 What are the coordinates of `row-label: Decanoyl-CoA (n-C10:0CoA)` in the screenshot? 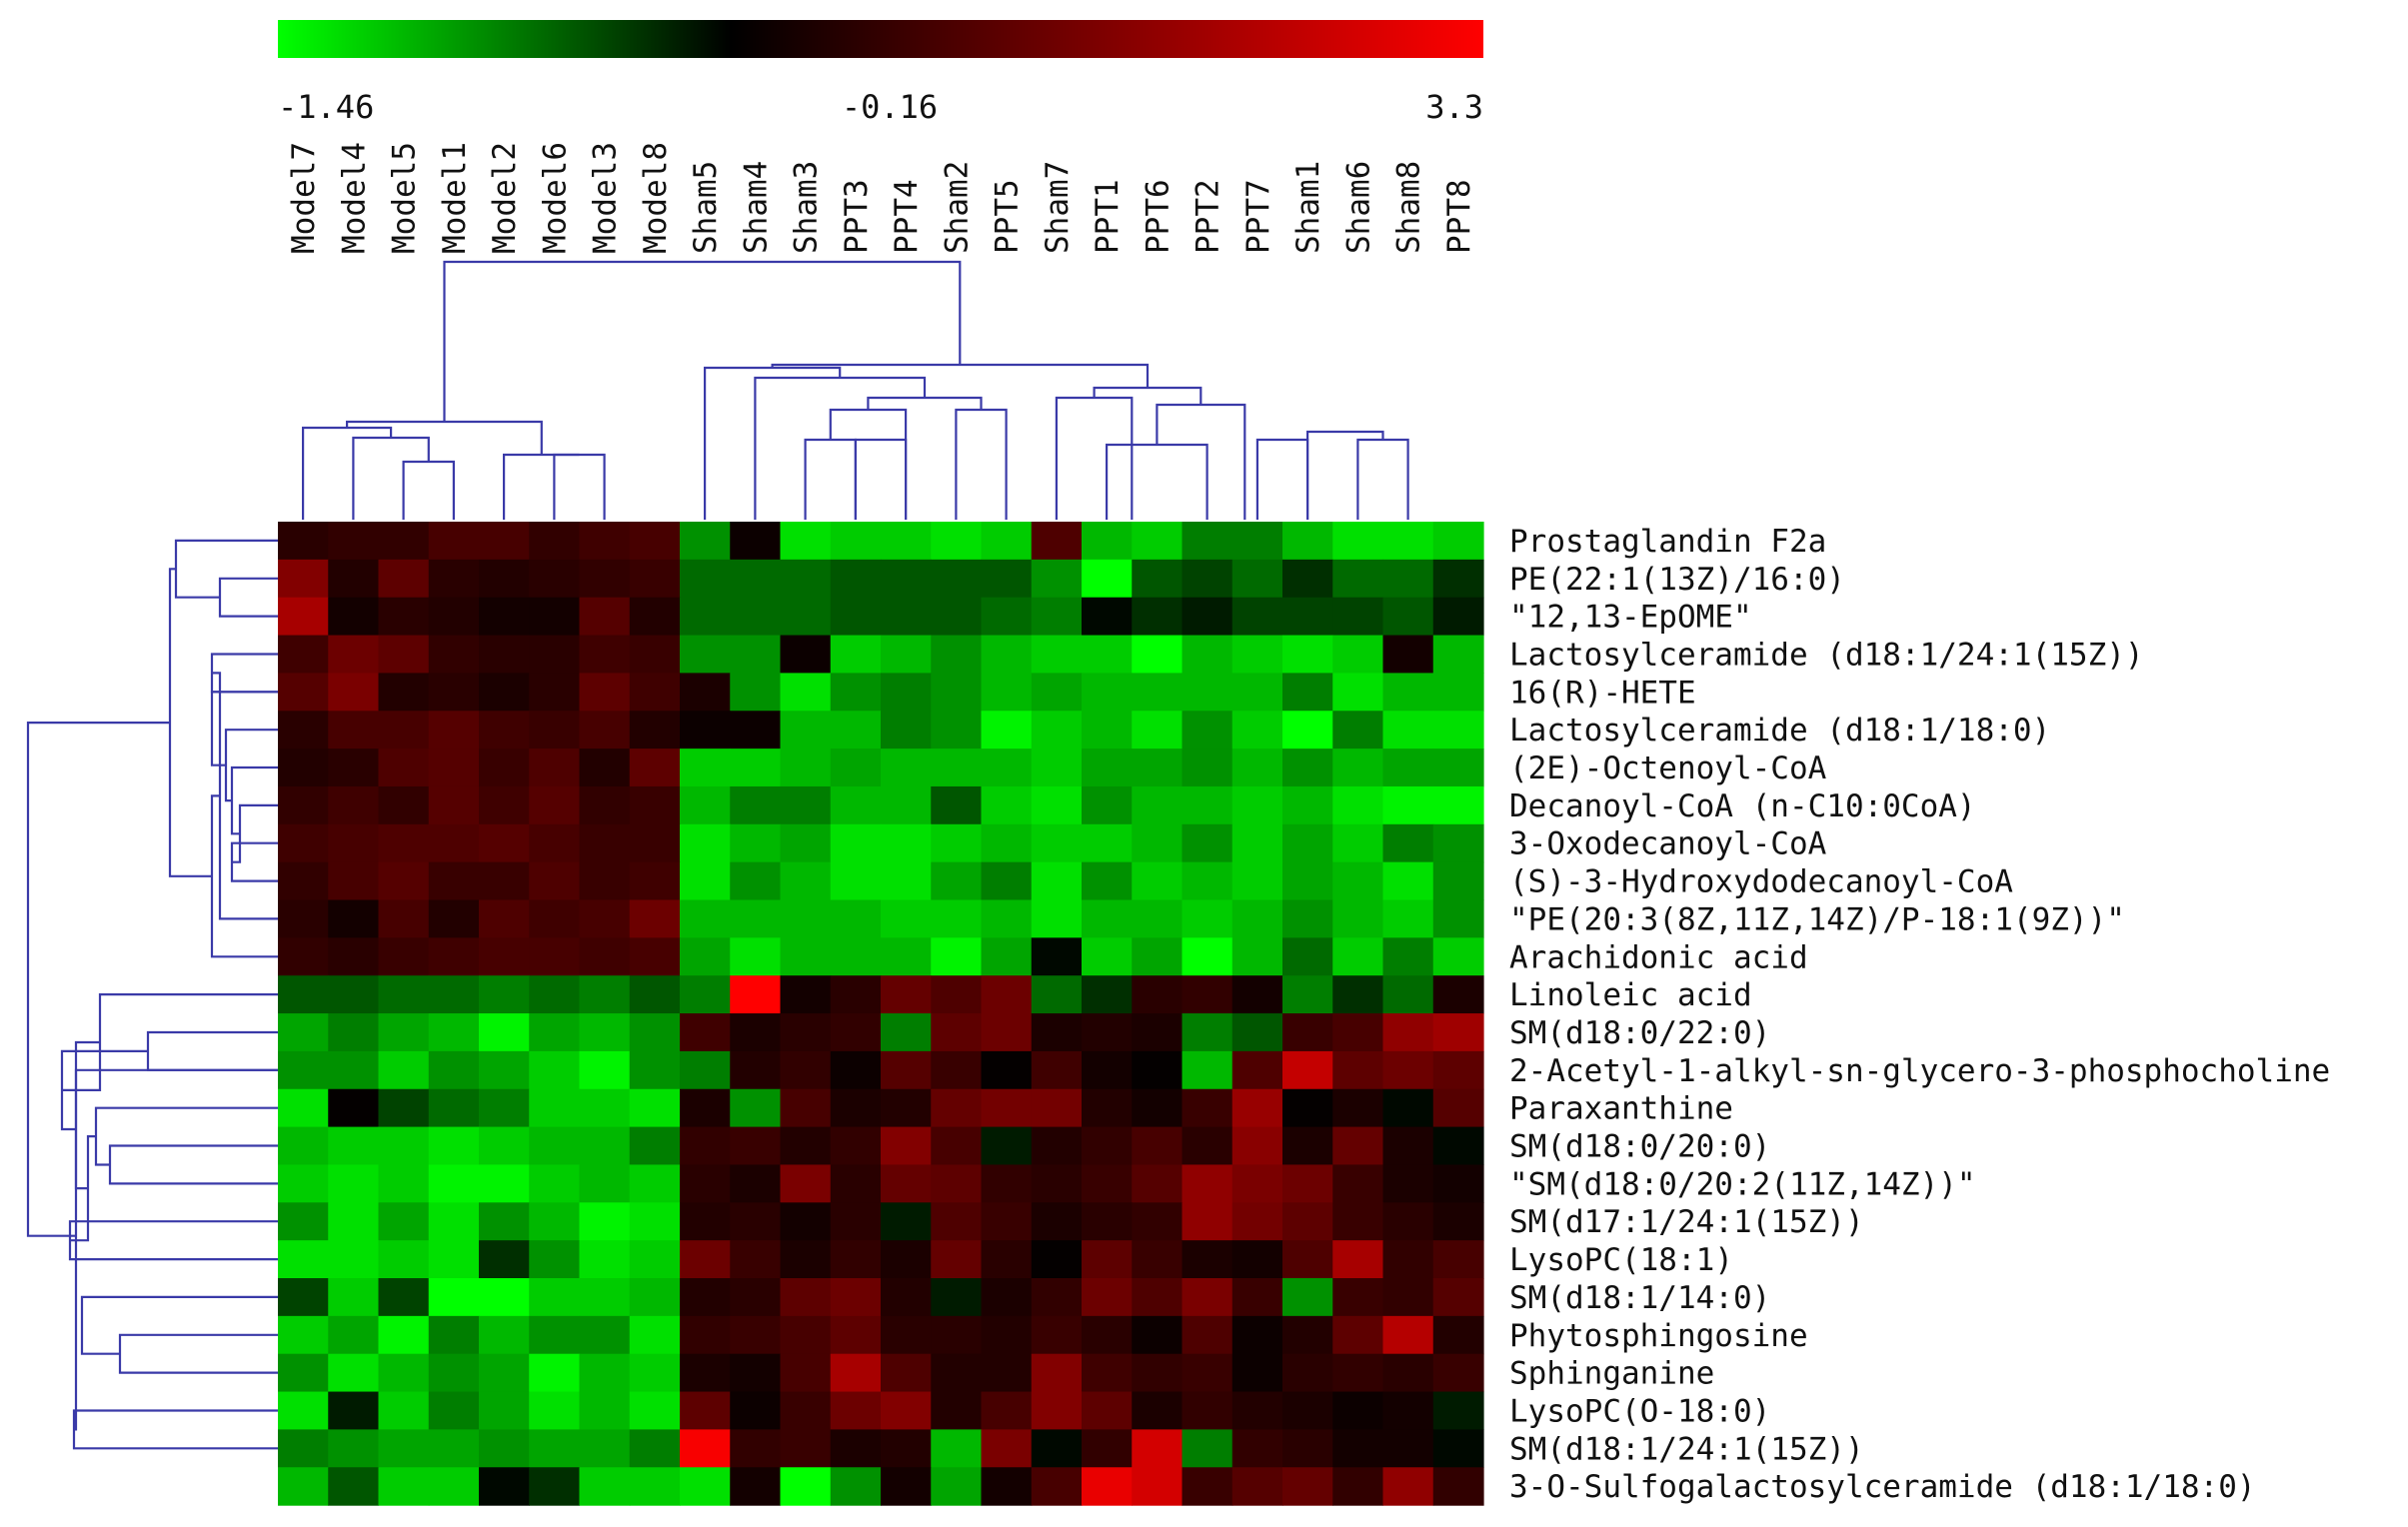 It's located at (1742, 806).